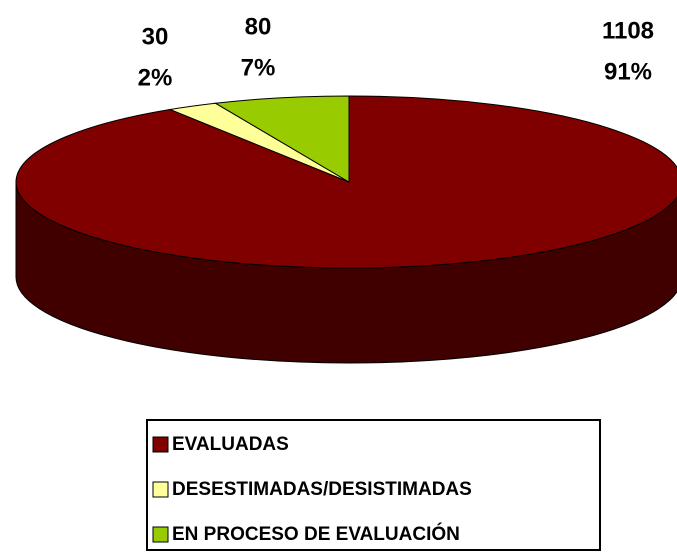 Image resolution: width=677 pixels, height=552 pixels. Describe the element at coordinates (628, 71) in the screenshot. I see `percent-label: 91%` at that location.